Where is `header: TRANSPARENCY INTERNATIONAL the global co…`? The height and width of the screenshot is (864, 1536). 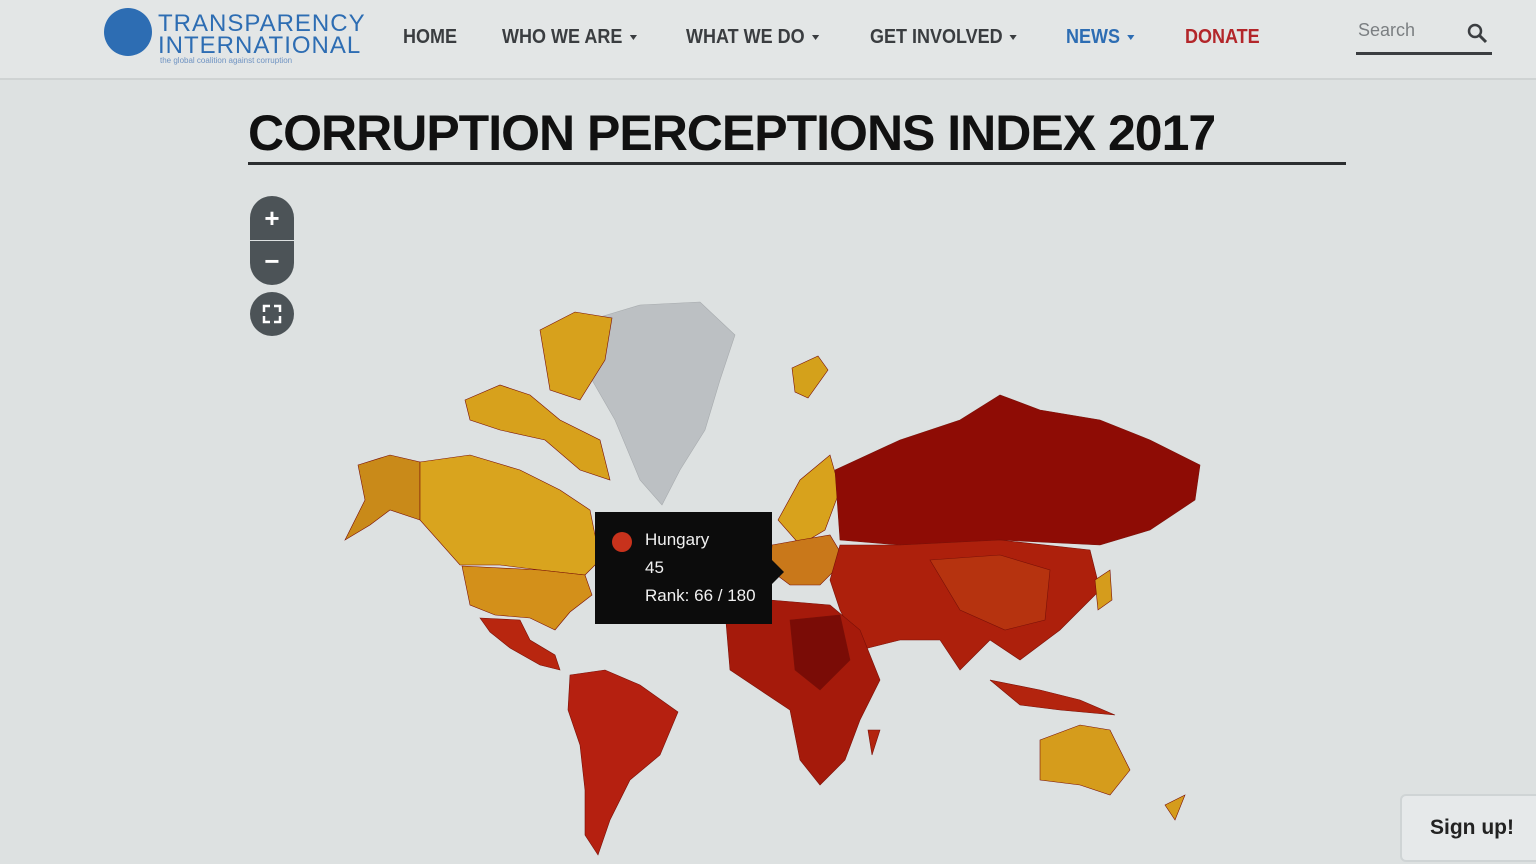
header: TRANSPARENCY INTERNATIONAL the global co… is located at coordinates (768, 40).